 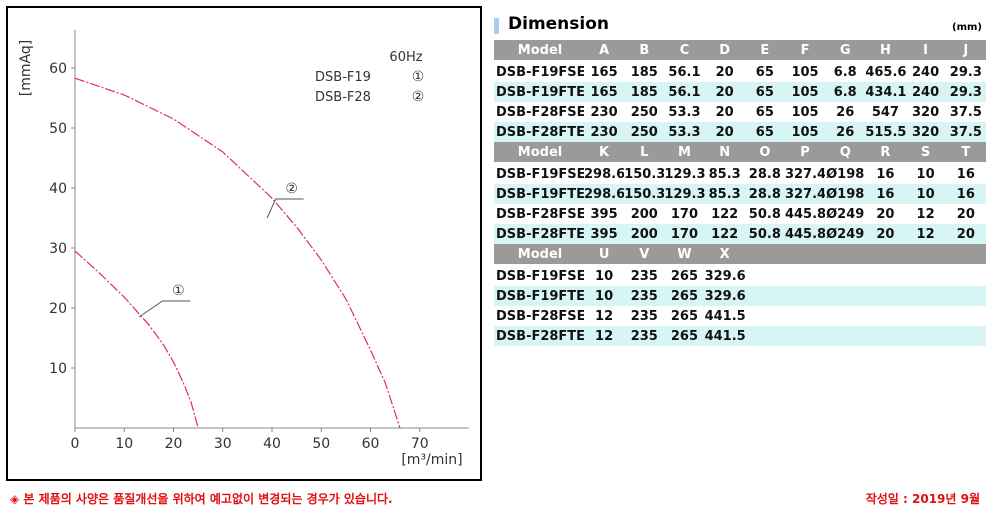 What do you see at coordinates (805, 234) in the screenshot?
I see `value-cell: 445.8` at bounding box center [805, 234].